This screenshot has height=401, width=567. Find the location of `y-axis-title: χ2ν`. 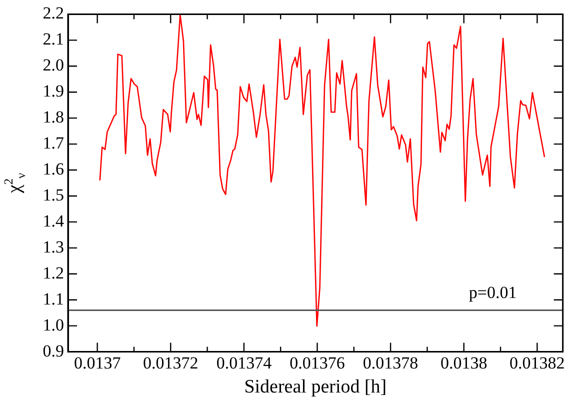

y-axis-title: χ2ν is located at coordinates (14, 183).